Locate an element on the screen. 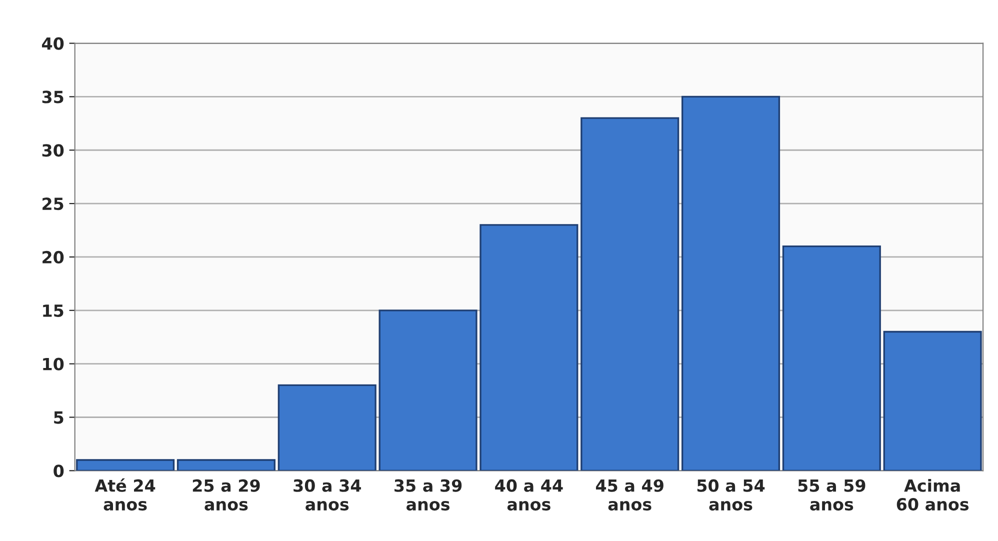  y-tick-label: 35 is located at coordinates (53, 97).